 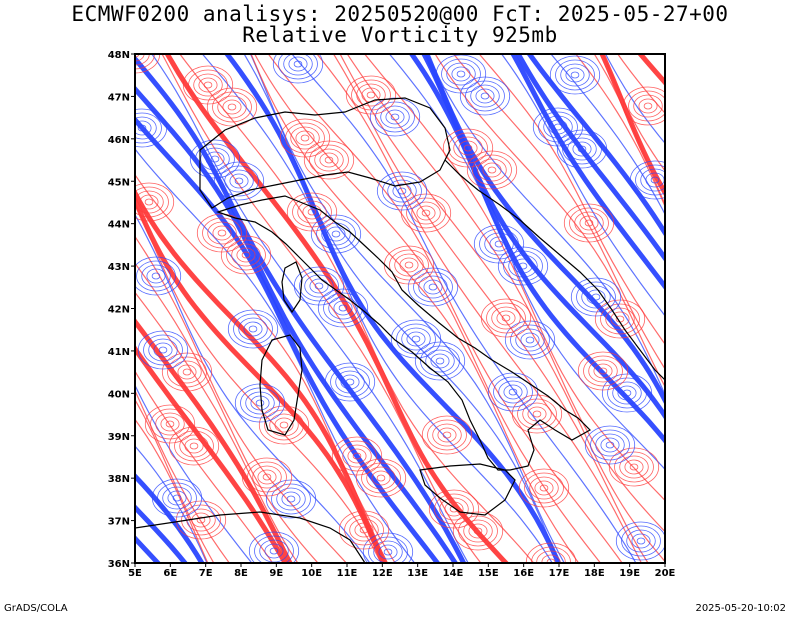 What do you see at coordinates (281, 385) in the screenshot?
I see `sardinia-coastline` at bounding box center [281, 385].